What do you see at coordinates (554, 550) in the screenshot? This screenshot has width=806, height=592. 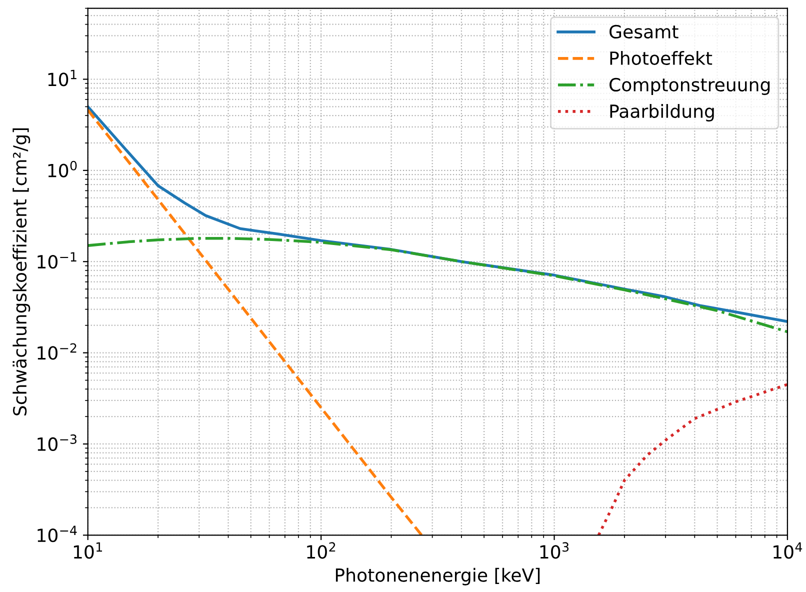 I see `x-tick-label: 10$^{3}$` at bounding box center [554, 550].